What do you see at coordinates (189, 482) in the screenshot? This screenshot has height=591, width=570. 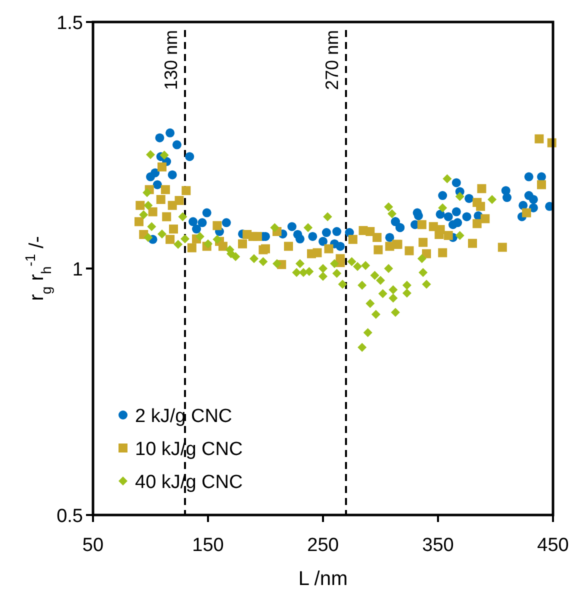 I see `legend-label: 40 kJ/g CNC` at bounding box center [189, 482].